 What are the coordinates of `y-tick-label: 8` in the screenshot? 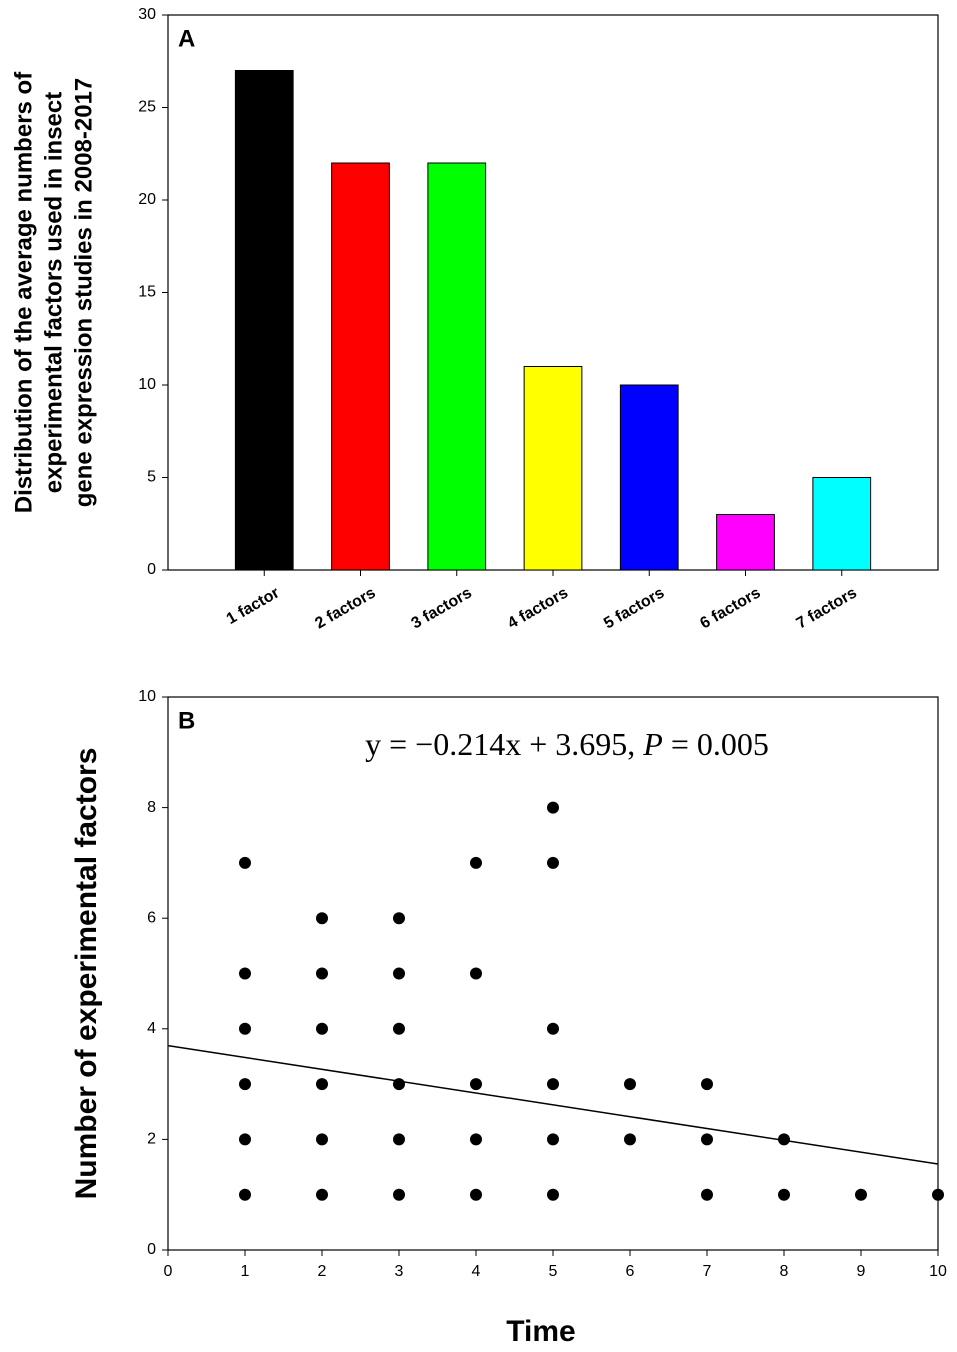 It's located at (151, 807).